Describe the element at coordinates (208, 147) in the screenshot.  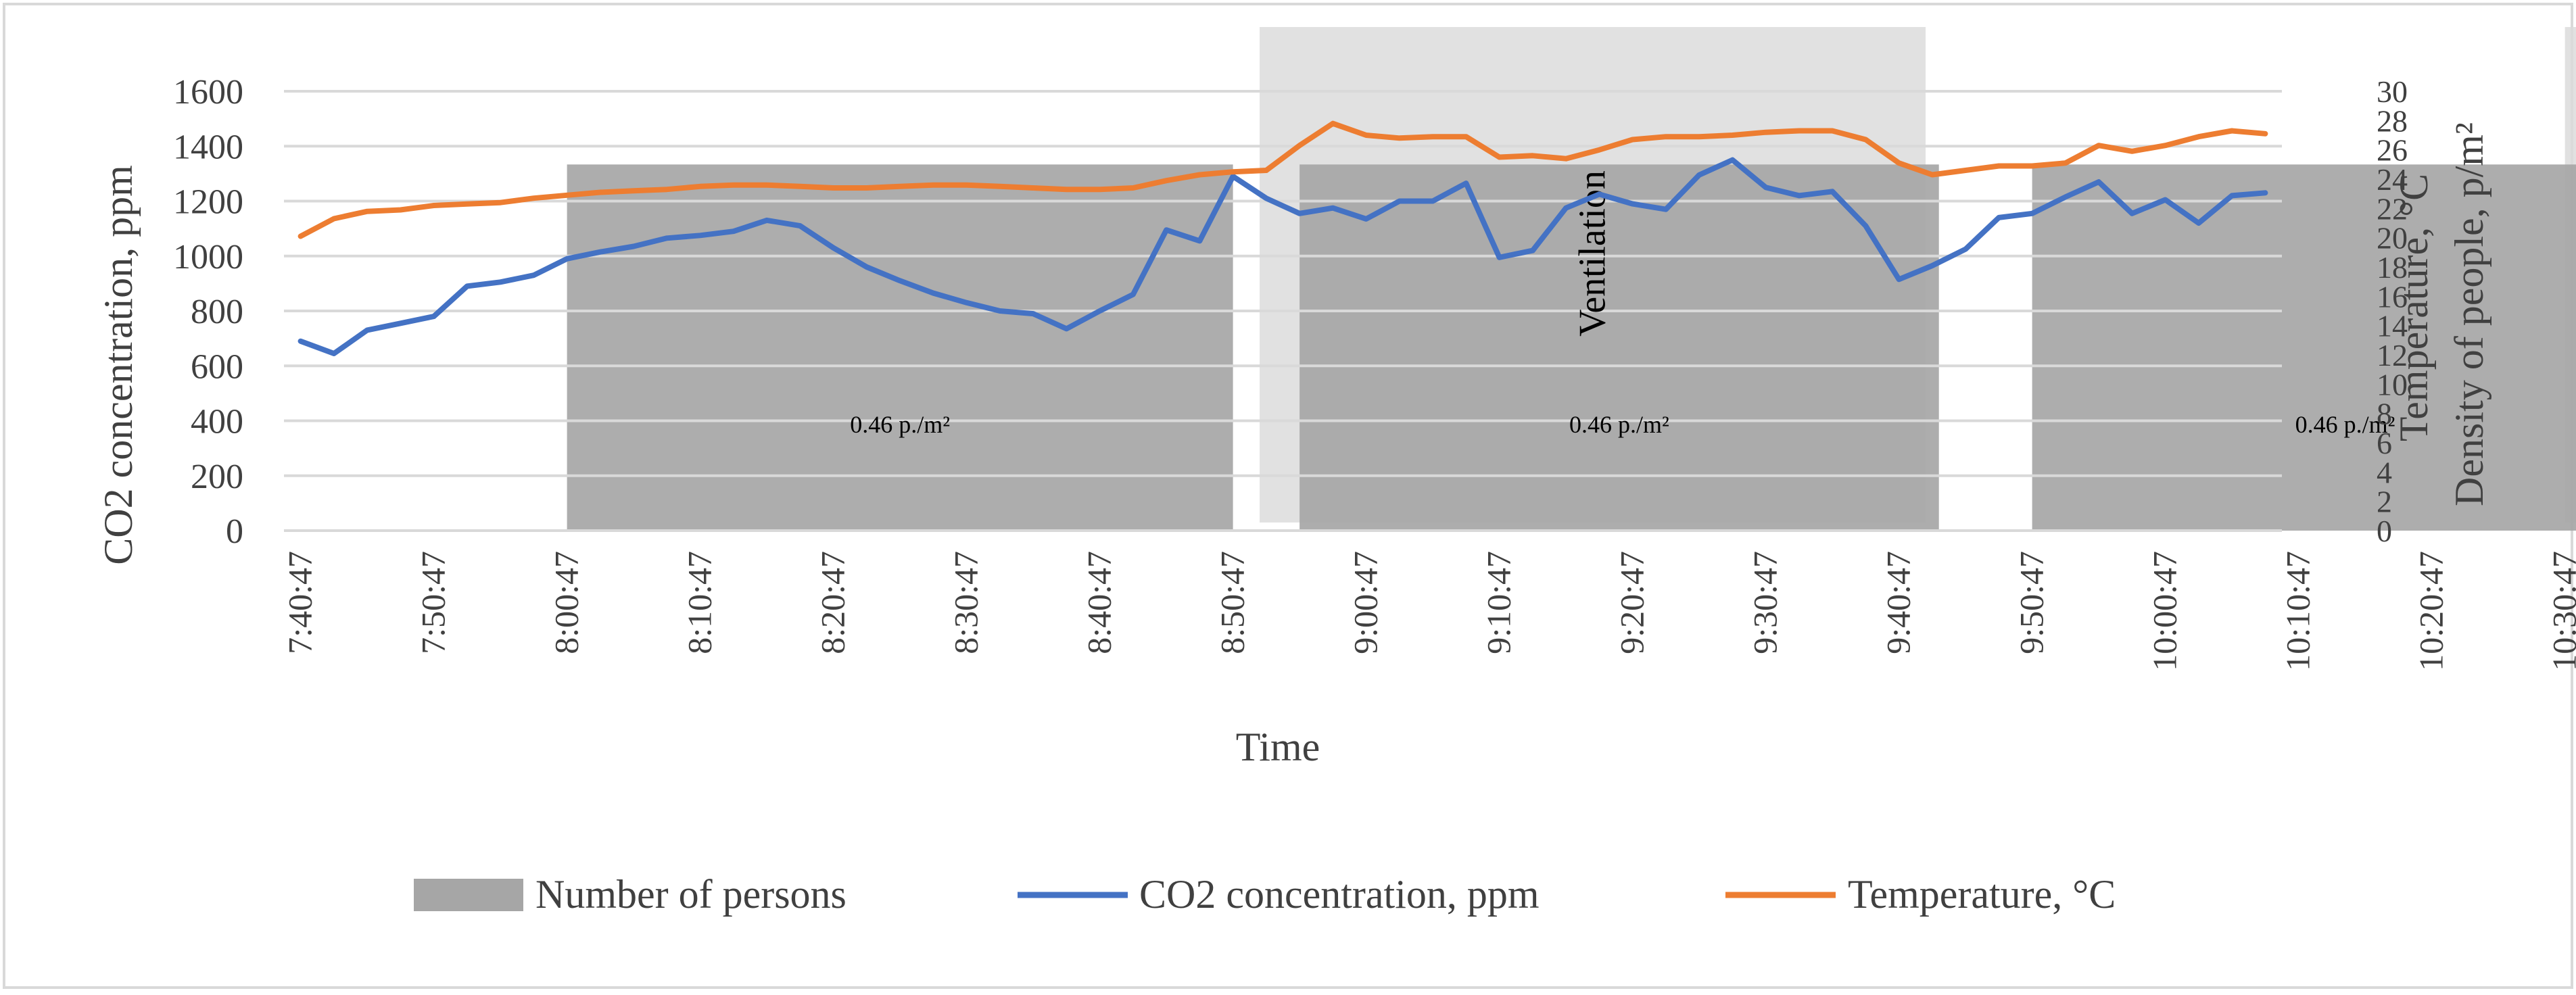
I see `y-tick-label-7: 1400` at that location.